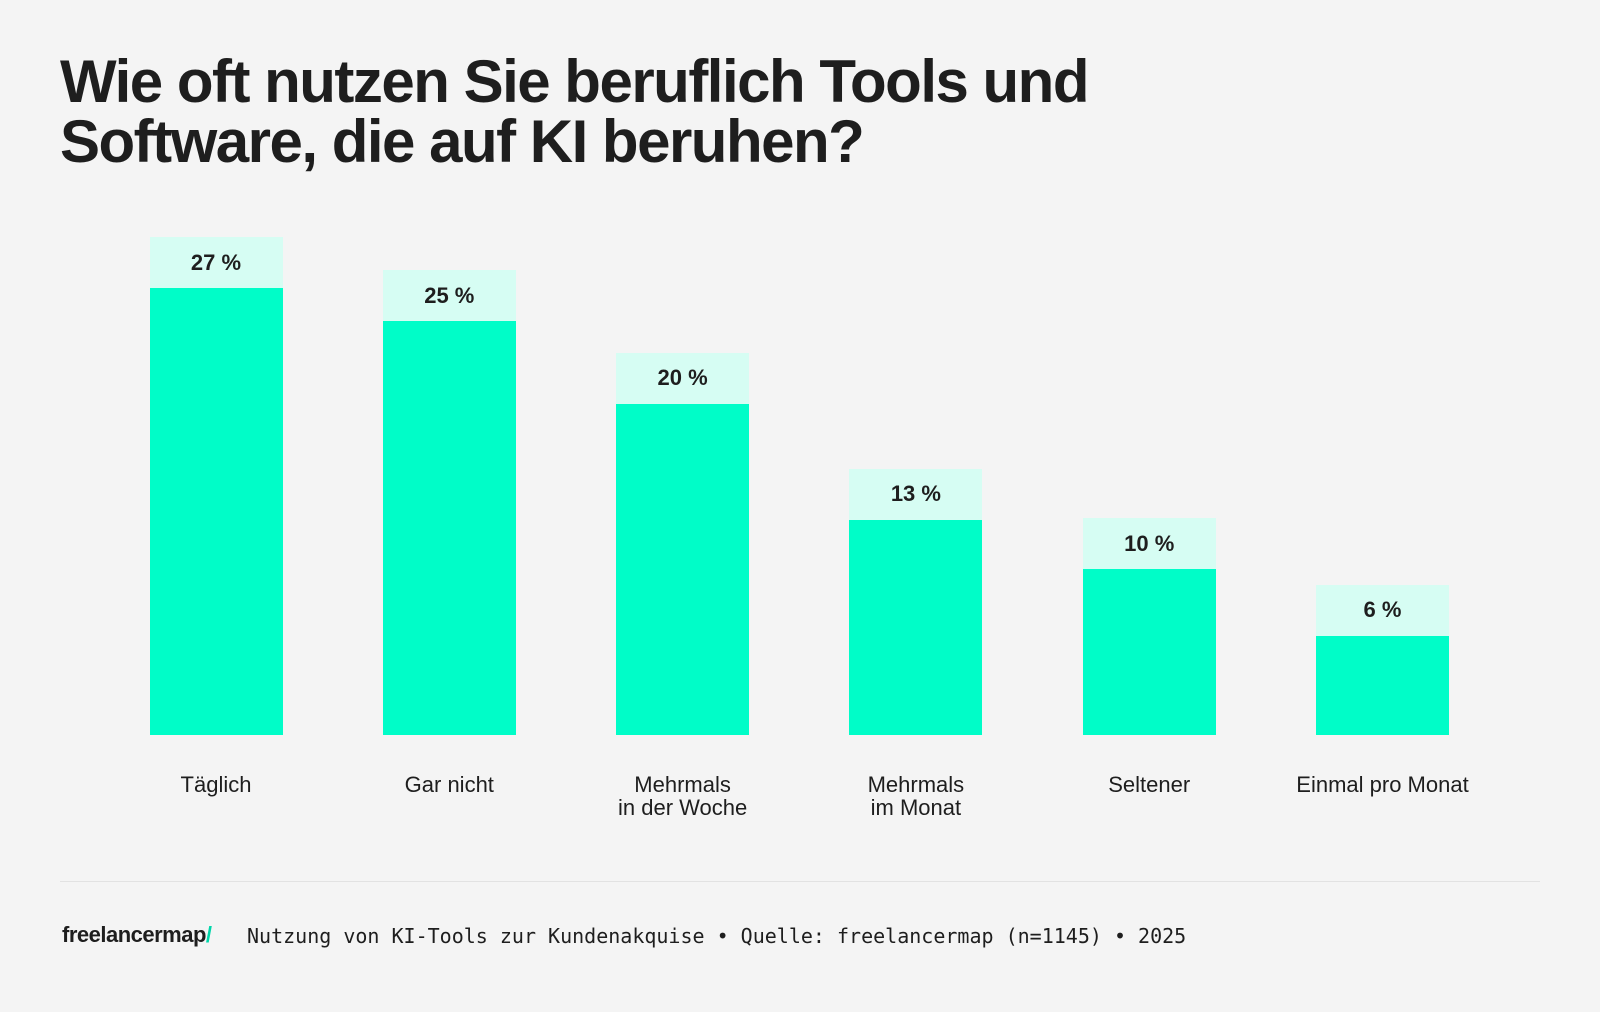 This screenshot has height=1012, width=1600. Describe the element at coordinates (1149, 544) in the screenshot. I see `value-label: 10 %` at that location.